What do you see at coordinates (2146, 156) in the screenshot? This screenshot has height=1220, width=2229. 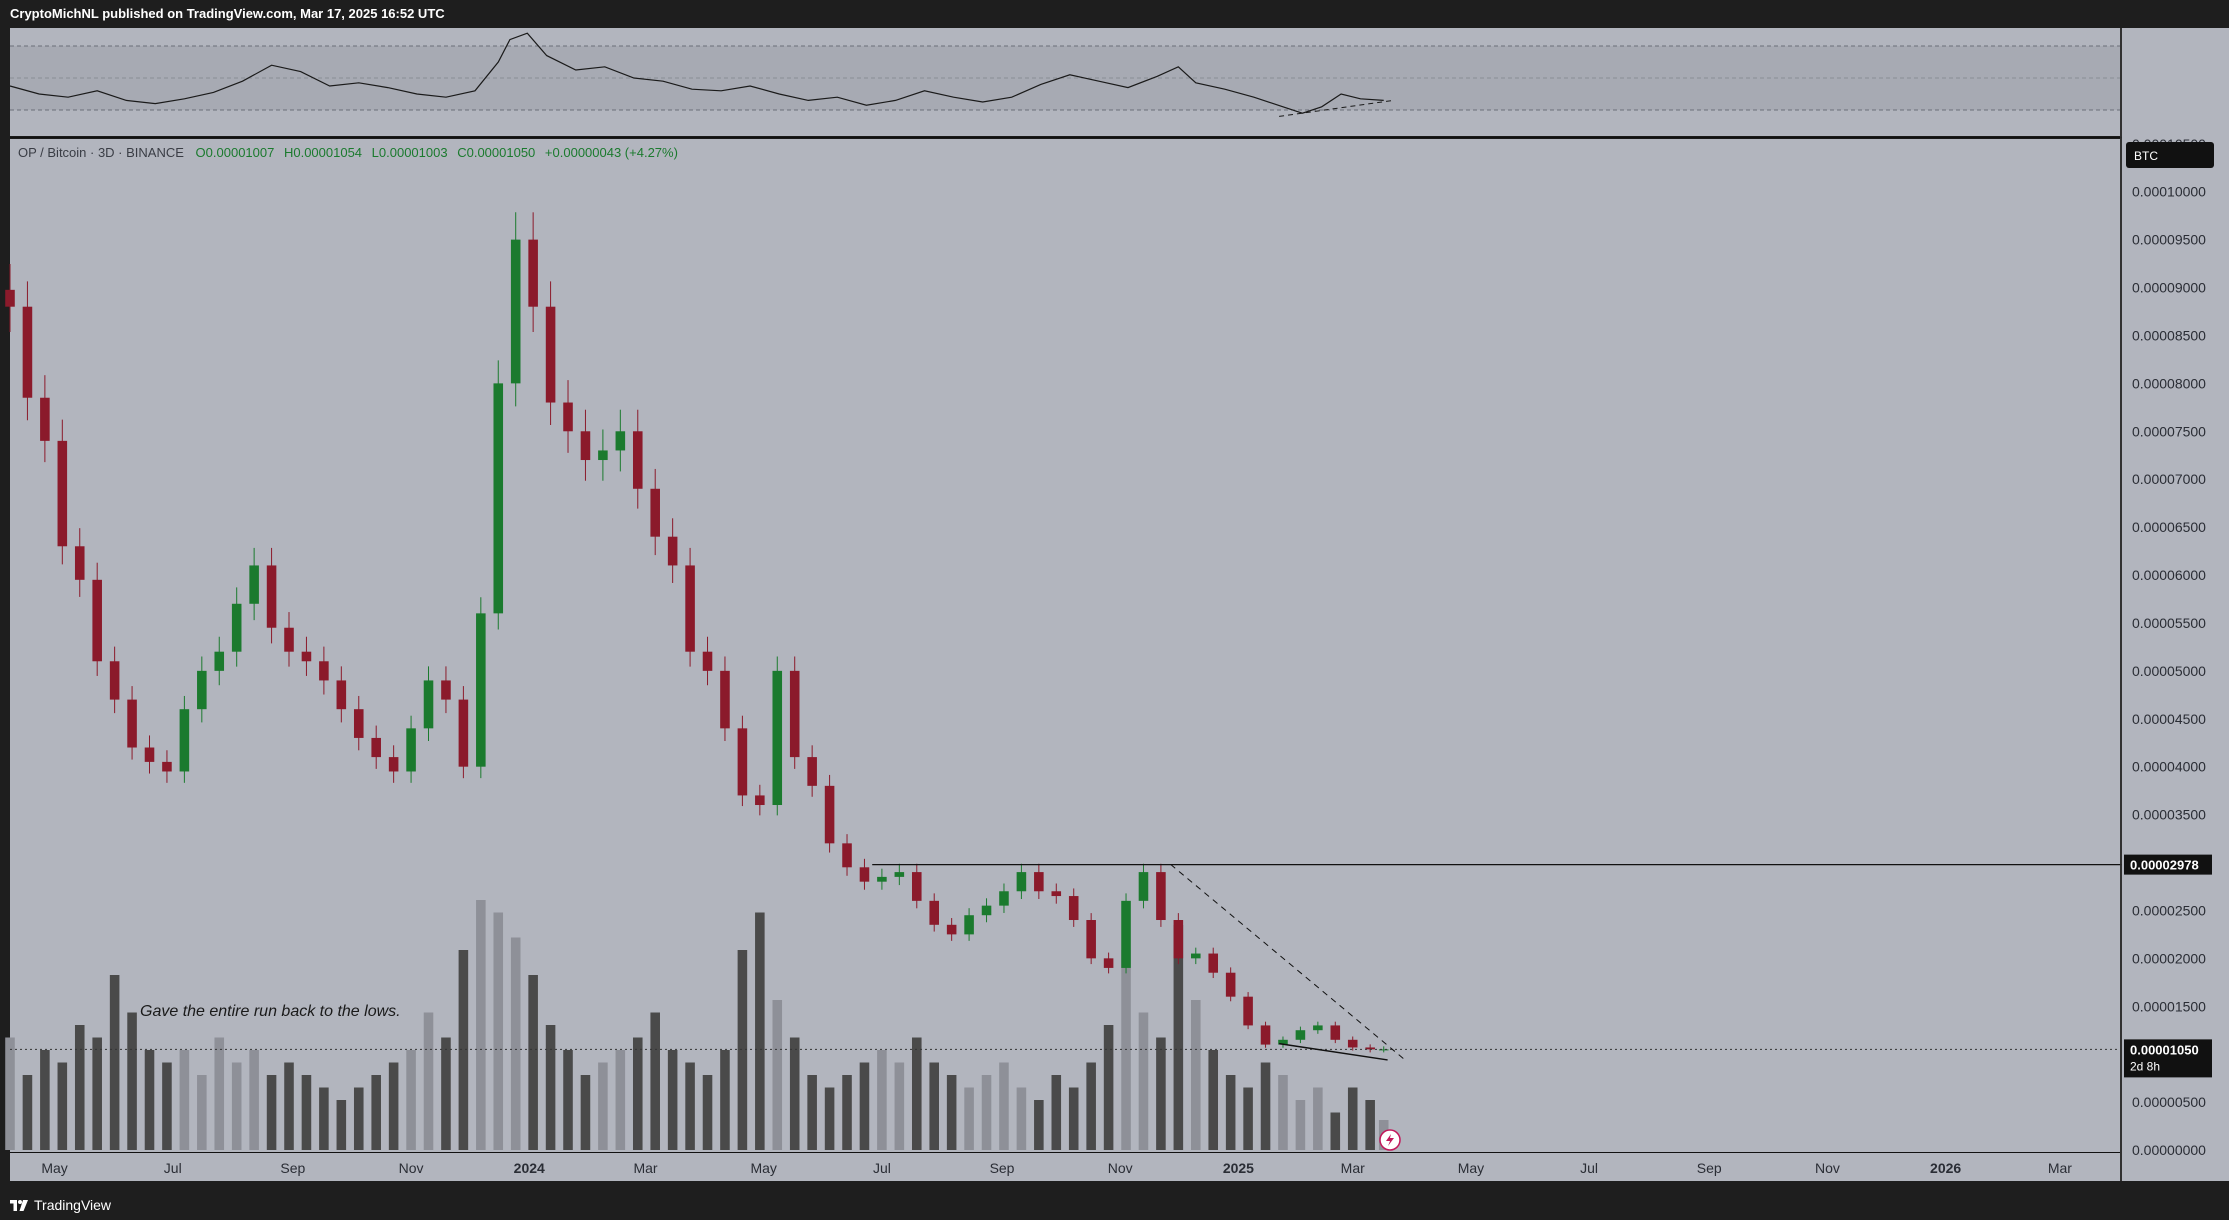 I see `svg-text: BTC` at bounding box center [2146, 156].